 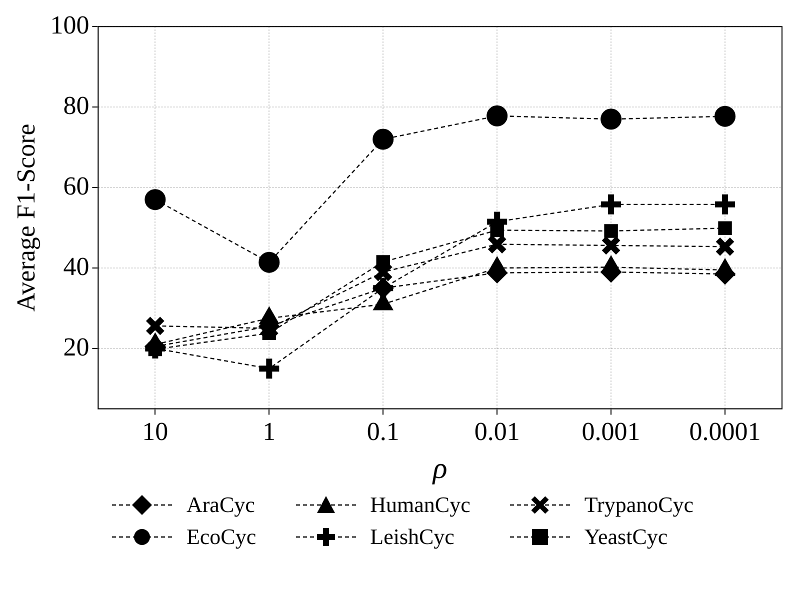 What do you see at coordinates (76, 266) in the screenshot?
I see `y-tick-label: 40` at bounding box center [76, 266].